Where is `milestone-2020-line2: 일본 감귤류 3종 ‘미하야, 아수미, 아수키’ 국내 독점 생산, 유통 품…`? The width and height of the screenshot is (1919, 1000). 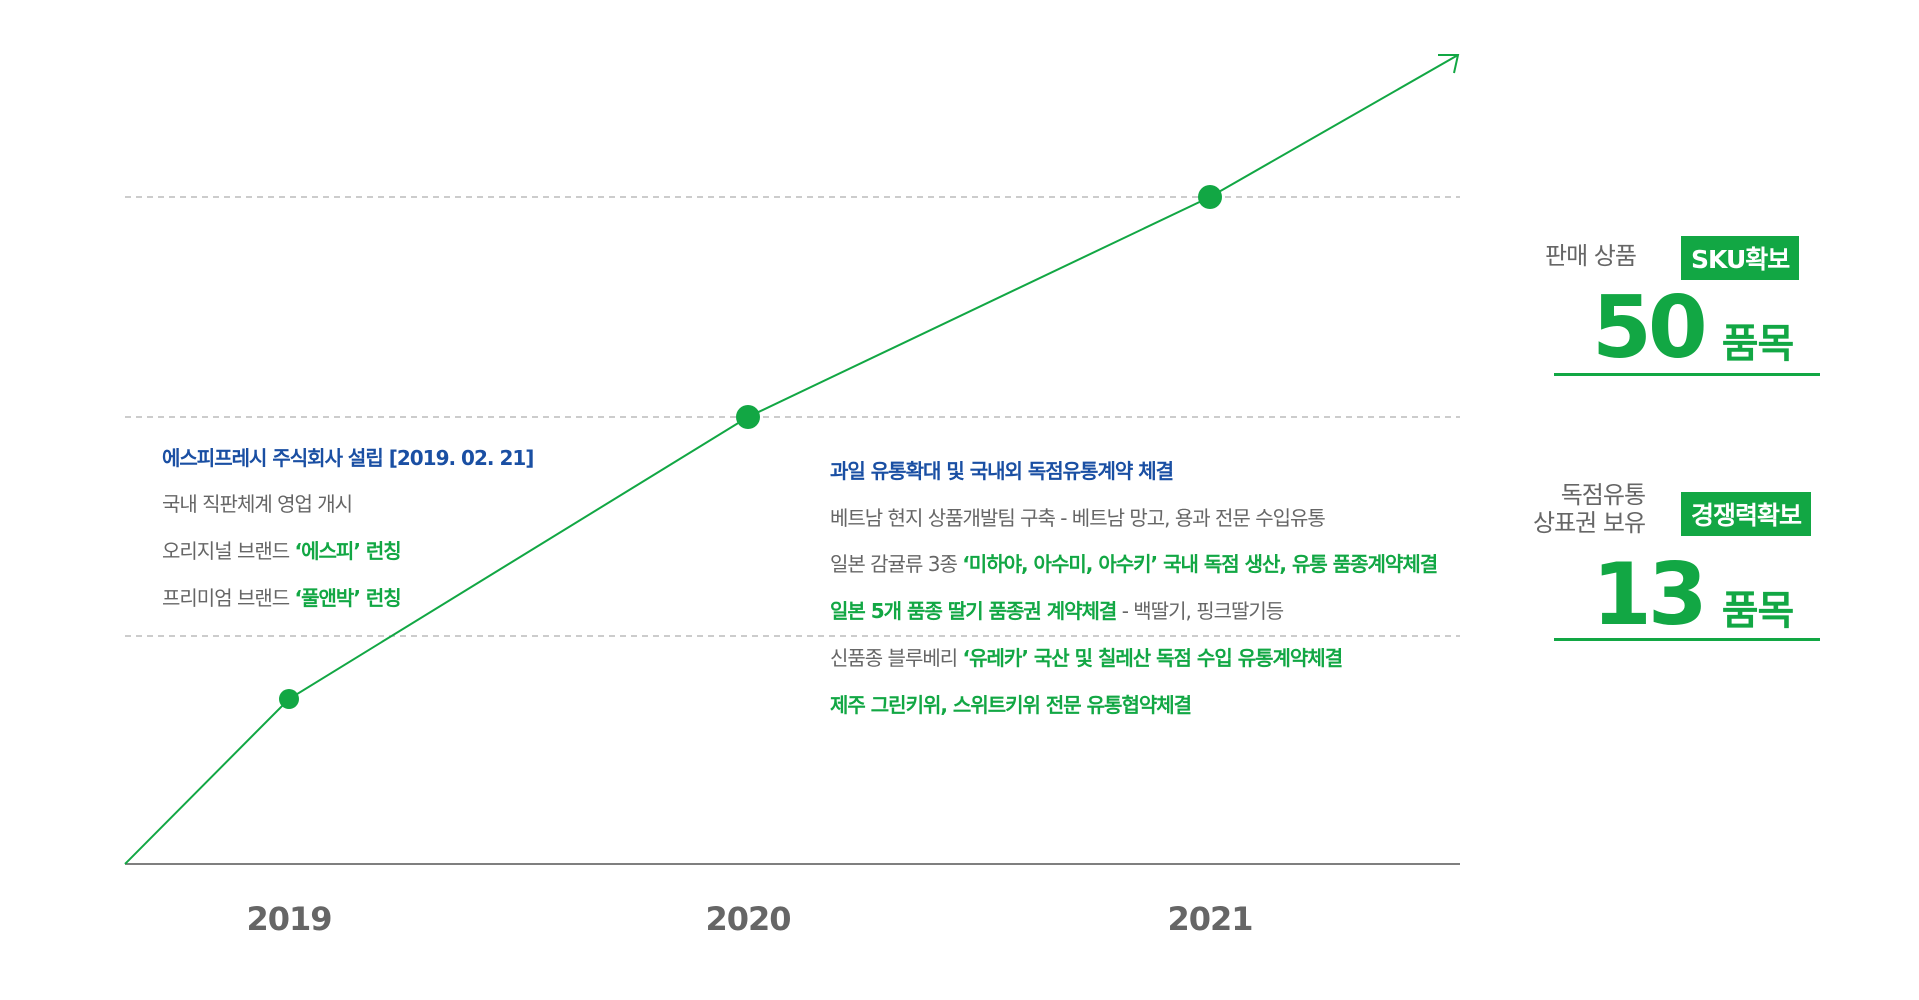
milestone-2020-line2: 일본 감귤류 3종 ‘미하야, 아수미, 아수키’ 국내 독점 생산, 유통 품… is located at coordinates (1134, 562).